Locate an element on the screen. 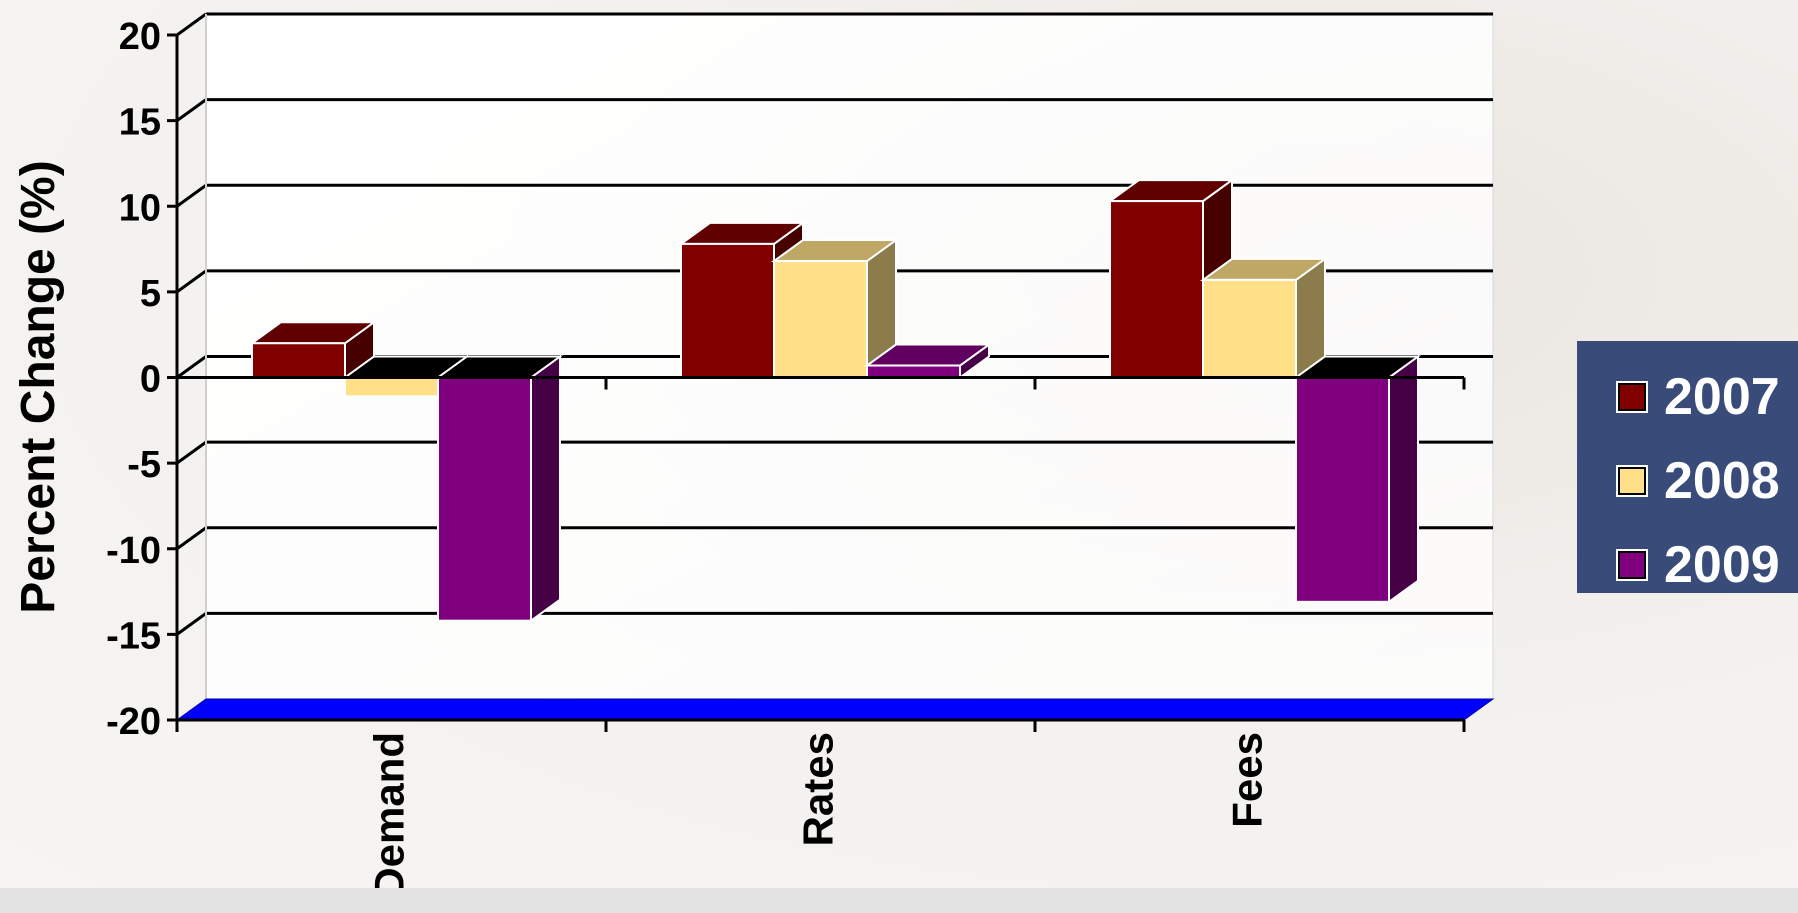 This screenshot has height=913, width=1798. x-category-labels: Demand Rates Fees is located at coordinates (818, 815).